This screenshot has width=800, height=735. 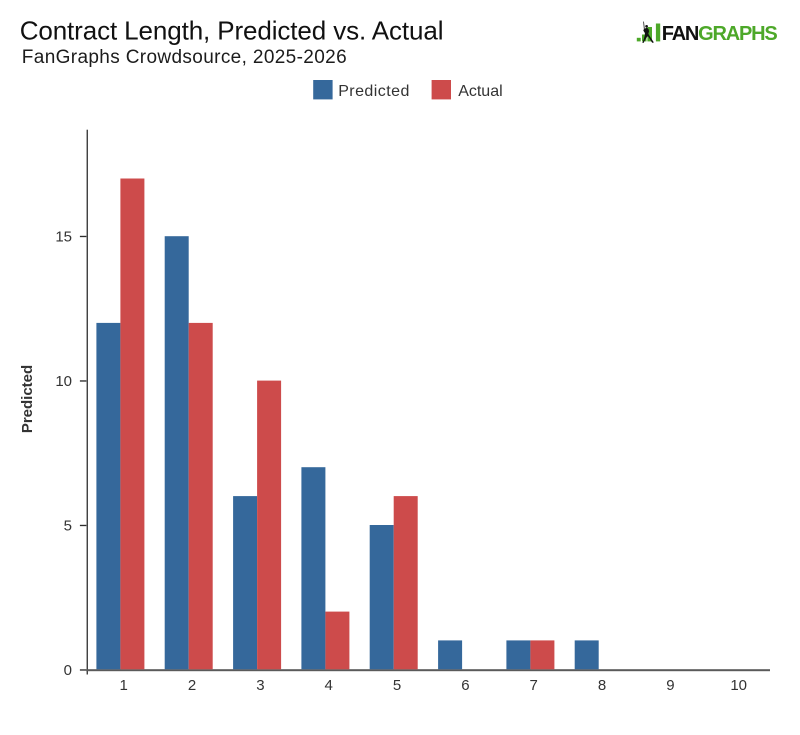 What do you see at coordinates (465, 685) in the screenshot?
I see `svg-text: 6` at bounding box center [465, 685].